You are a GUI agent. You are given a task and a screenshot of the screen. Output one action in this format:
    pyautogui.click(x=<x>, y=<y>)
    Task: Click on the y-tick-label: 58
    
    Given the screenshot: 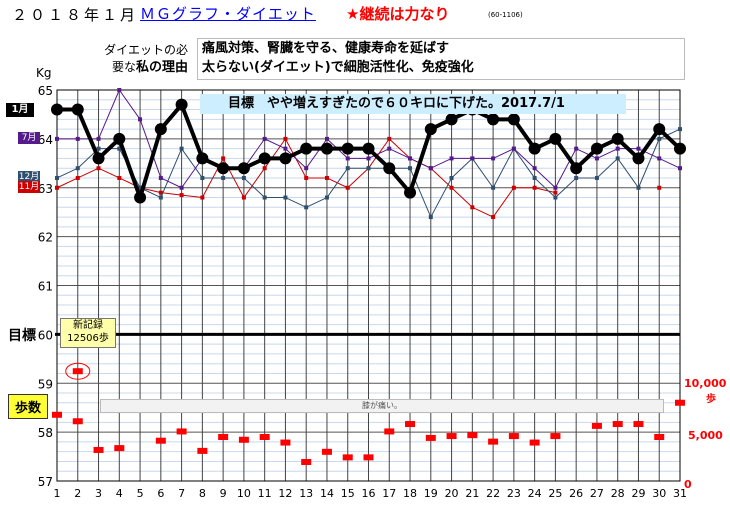 What is the action you would take?
    pyautogui.click(x=45, y=433)
    